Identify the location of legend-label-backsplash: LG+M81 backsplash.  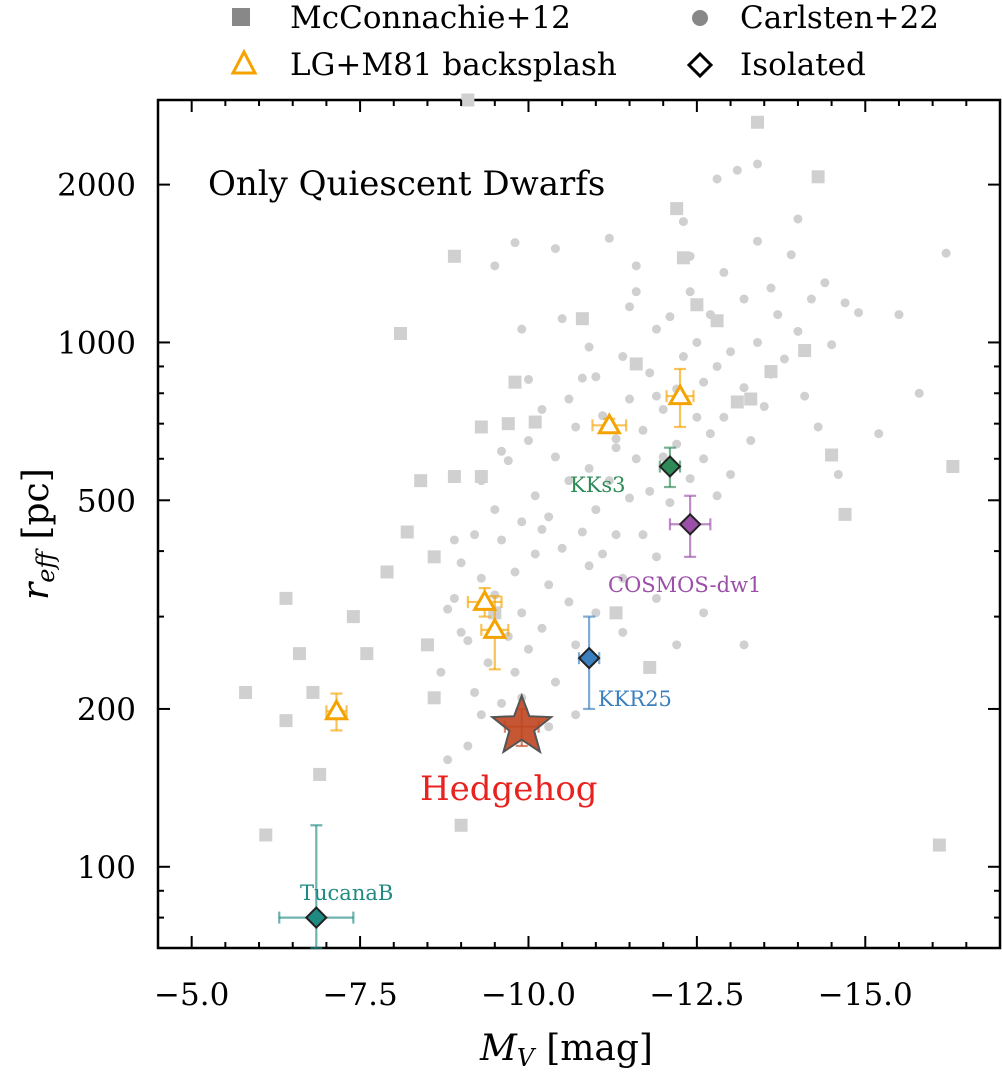
(453, 65).